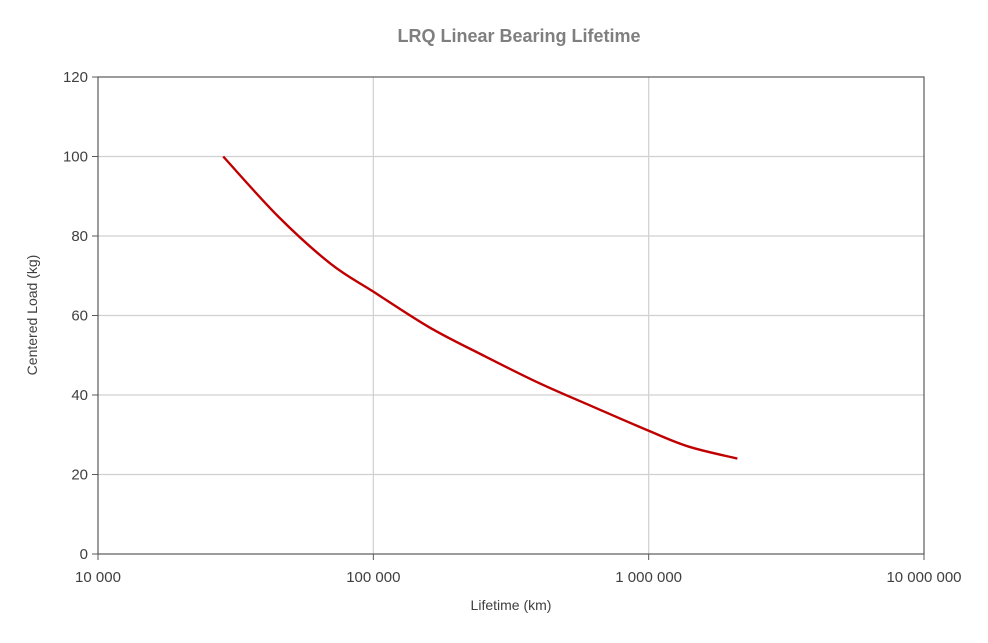 Image resolution: width=988 pixels, height=643 pixels. I want to click on x-tick-label: 10 000, so click(98, 577).